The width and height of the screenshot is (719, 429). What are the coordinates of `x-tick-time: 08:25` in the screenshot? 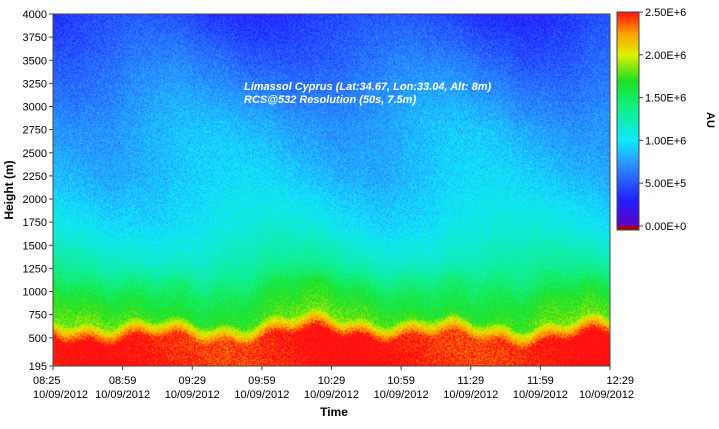 It's located at (47, 381).